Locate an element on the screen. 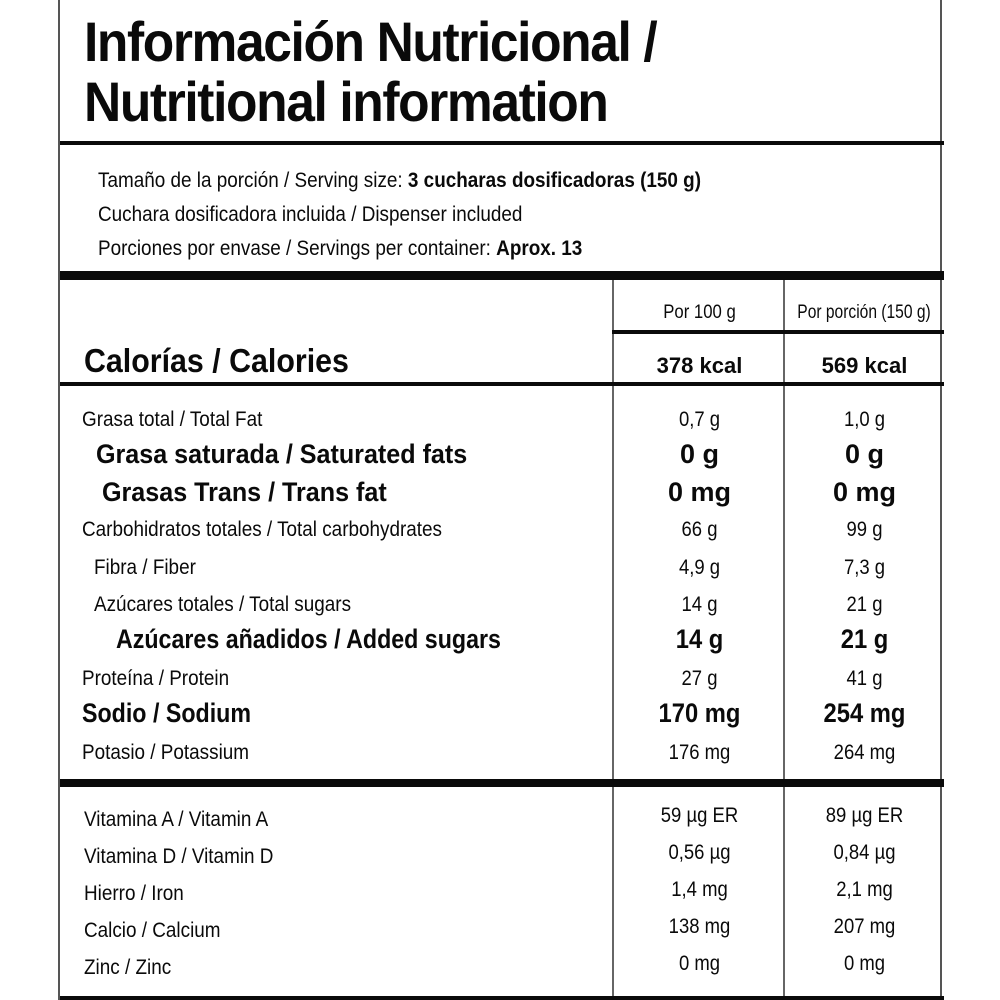 The width and height of the screenshot is (1000, 1000). nutrient-per-100g: 66 g is located at coordinates (699, 529).